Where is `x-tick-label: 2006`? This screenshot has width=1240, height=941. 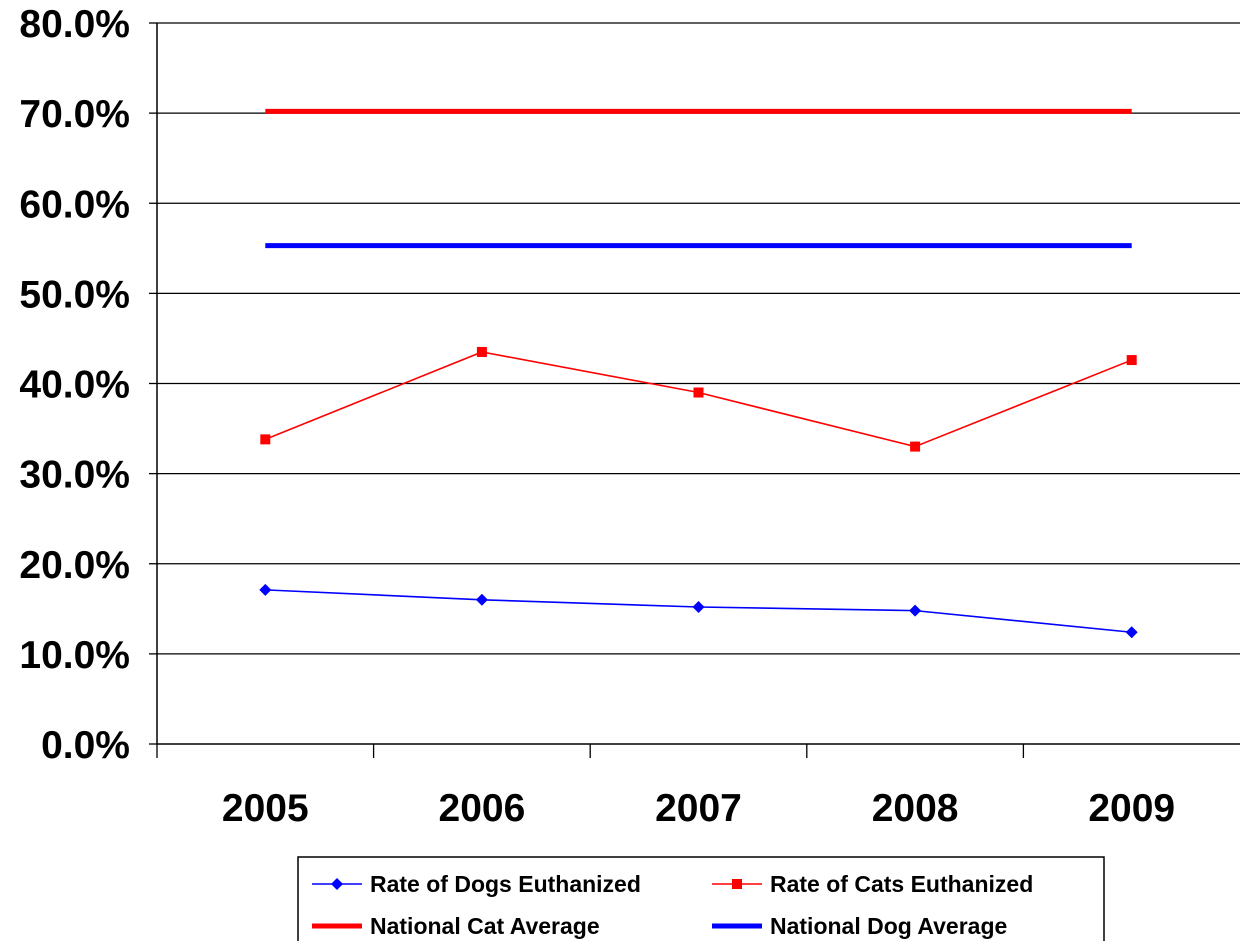
x-tick-label: 2006 is located at coordinates (482, 808).